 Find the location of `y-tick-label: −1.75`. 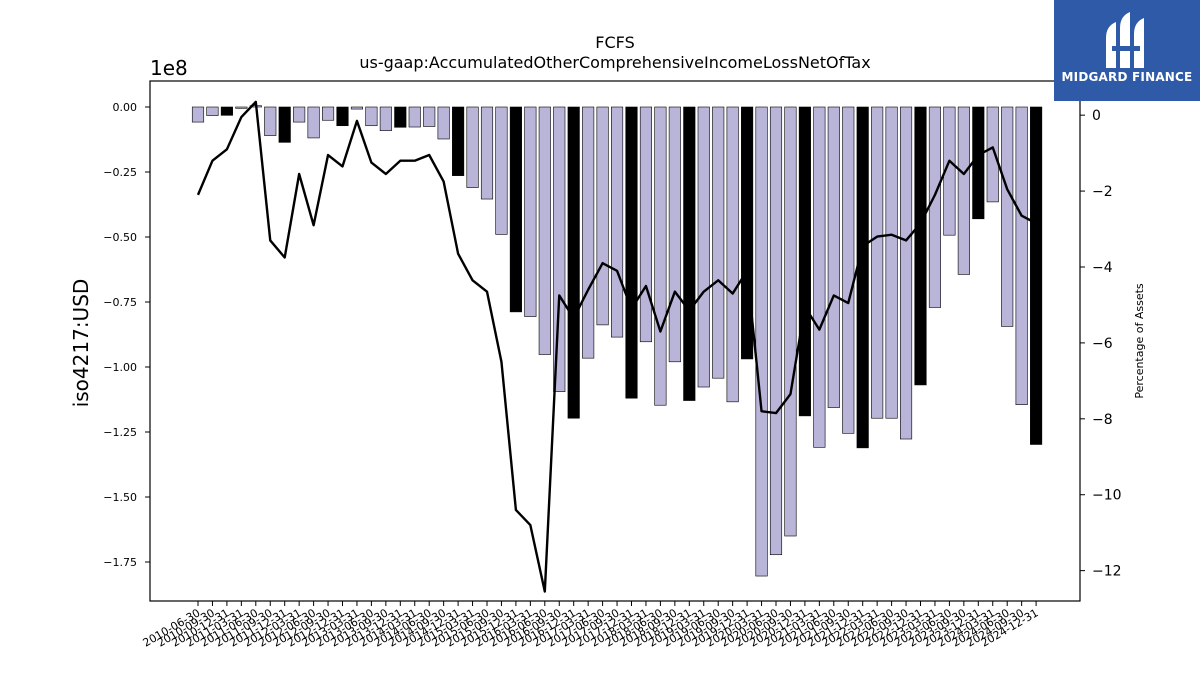

y-tick-label: −1.75 is located at coordinates (120, 562).